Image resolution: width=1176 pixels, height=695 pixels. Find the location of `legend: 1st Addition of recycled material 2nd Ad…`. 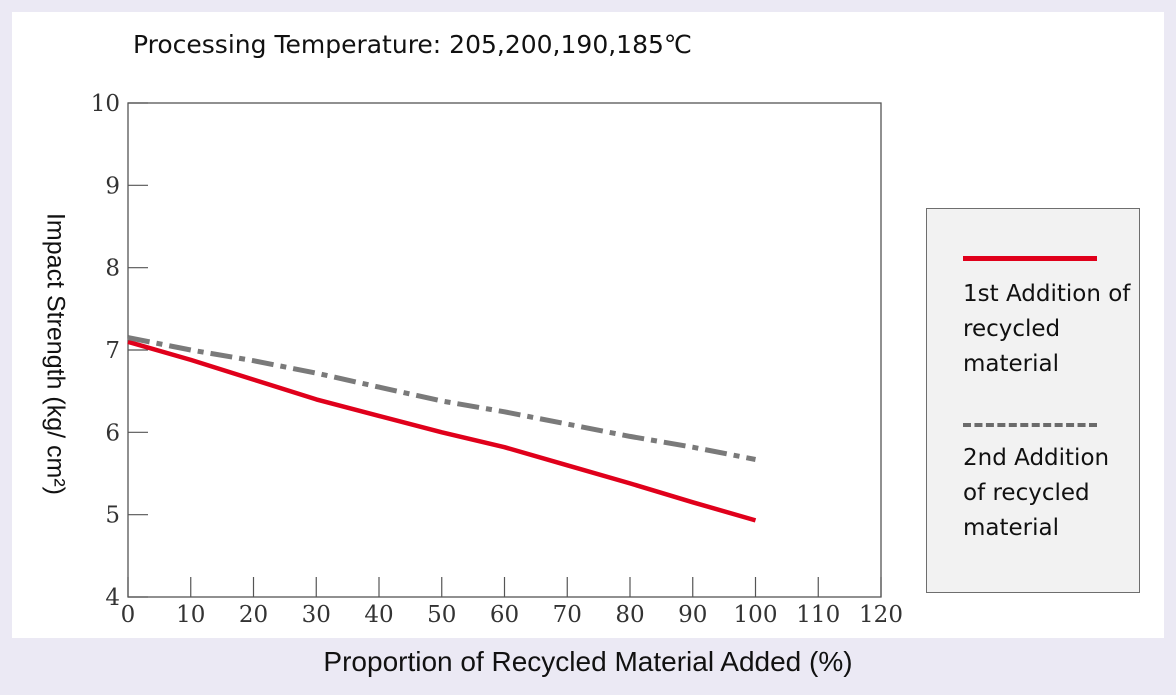

legend: 1st Addition of recycled material 2nd Ad… is located at coordinates (1033, 400).